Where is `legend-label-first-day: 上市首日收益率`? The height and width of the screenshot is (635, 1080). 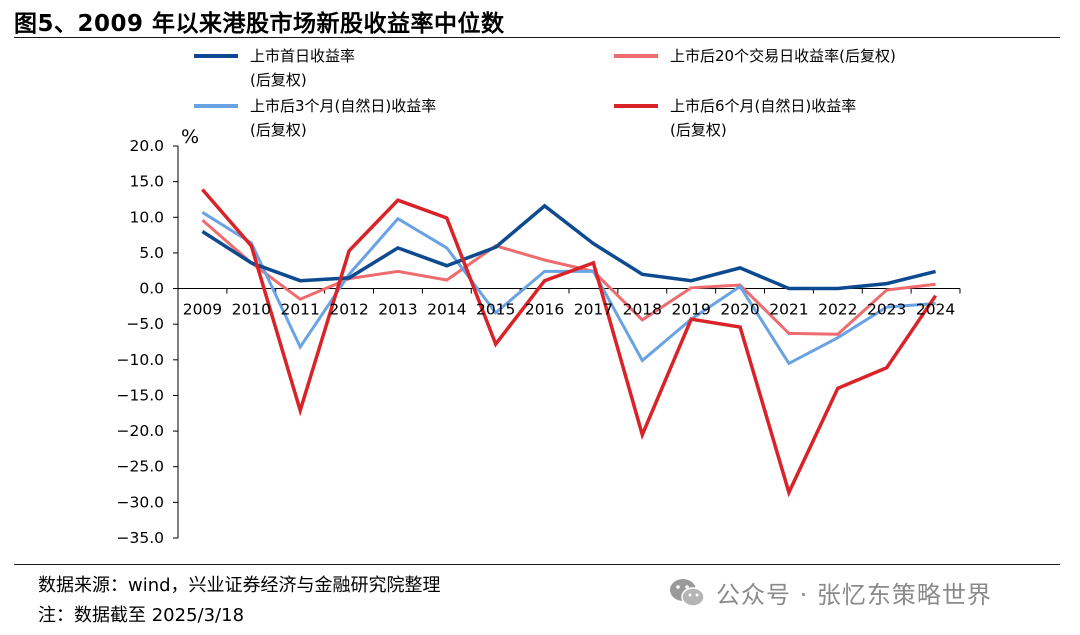 legend-label-first-day: 上市首日收益率 is located at coordinates (303, 56).